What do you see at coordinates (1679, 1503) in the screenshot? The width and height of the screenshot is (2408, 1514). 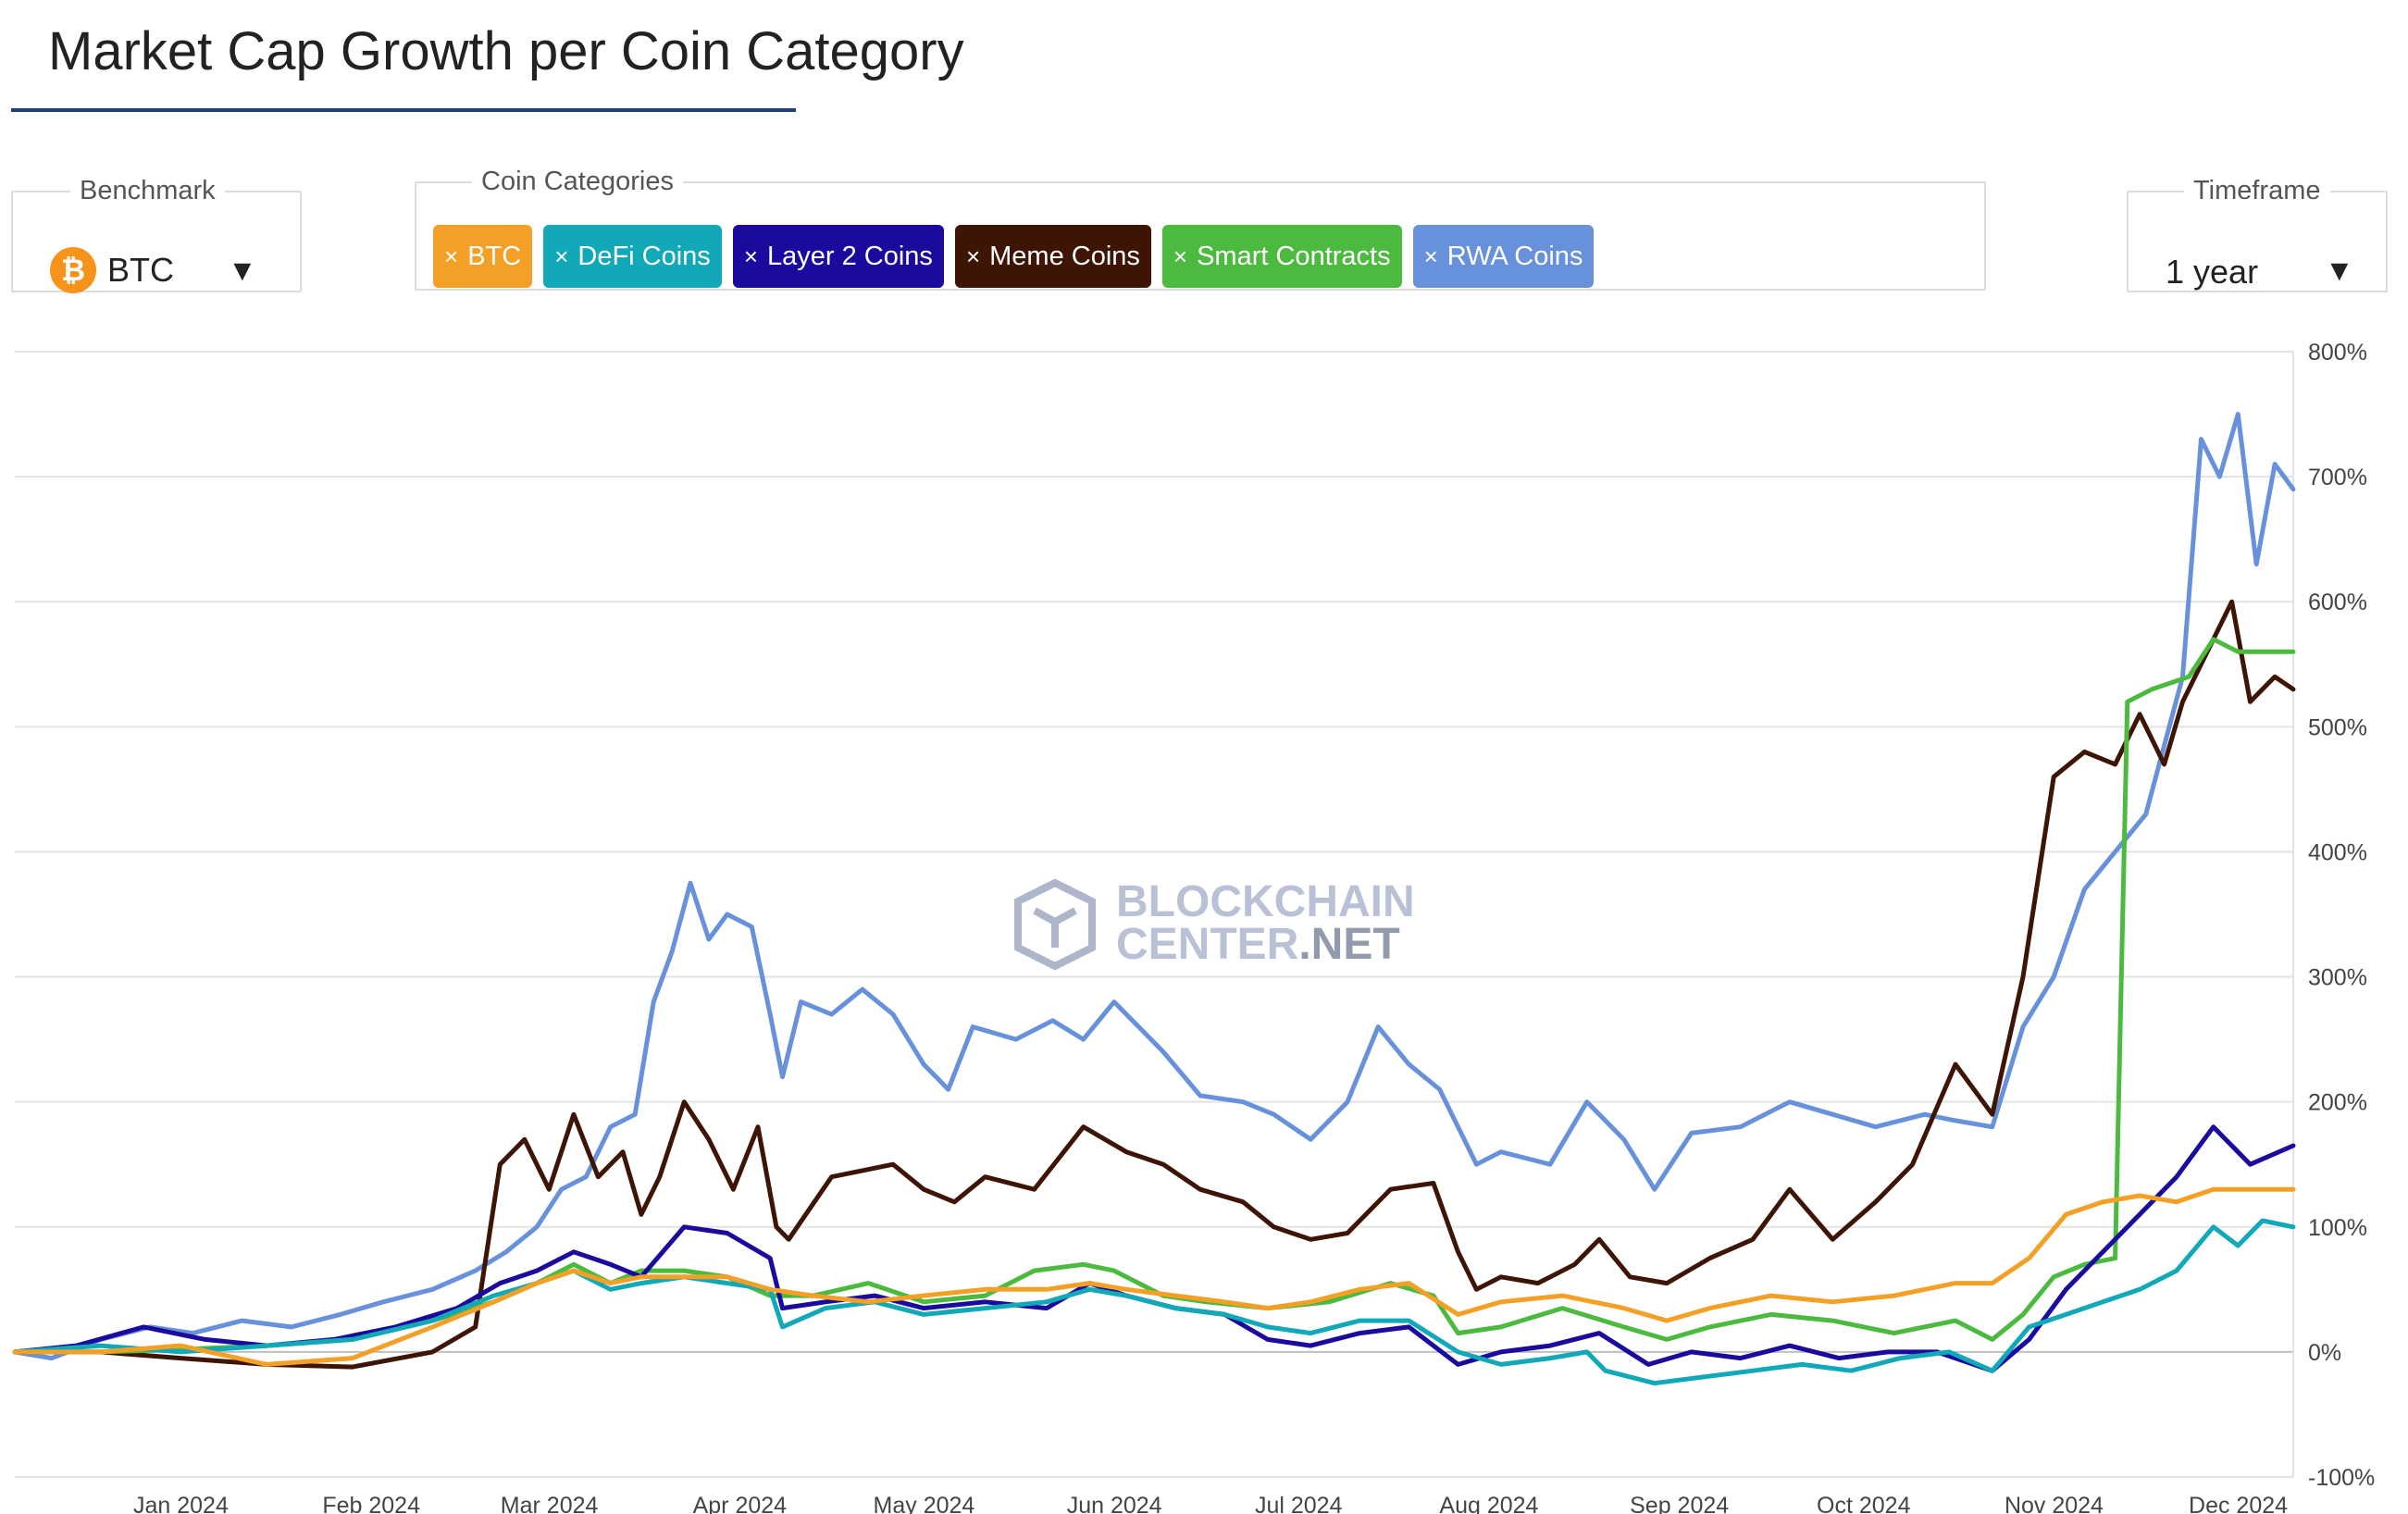 I see `x-tick-label: Sep 2024` at bounding box center [1679, 1503].